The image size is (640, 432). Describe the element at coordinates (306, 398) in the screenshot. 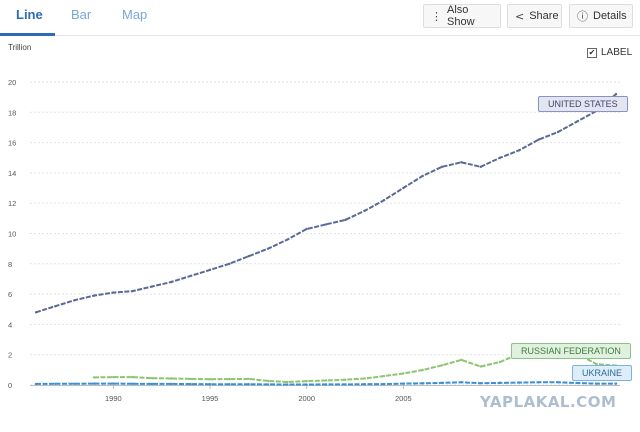

I see `x-tick-label: 2000` at that location.